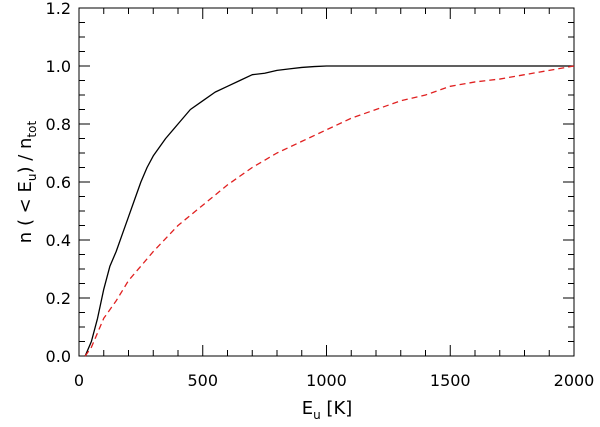 The width and height of the screenshot is (600, 427). What do you see at coordinates (58, 356) in the screenshot?
I see `y-tick-label: 0.0` at bounding box center [58, 356].